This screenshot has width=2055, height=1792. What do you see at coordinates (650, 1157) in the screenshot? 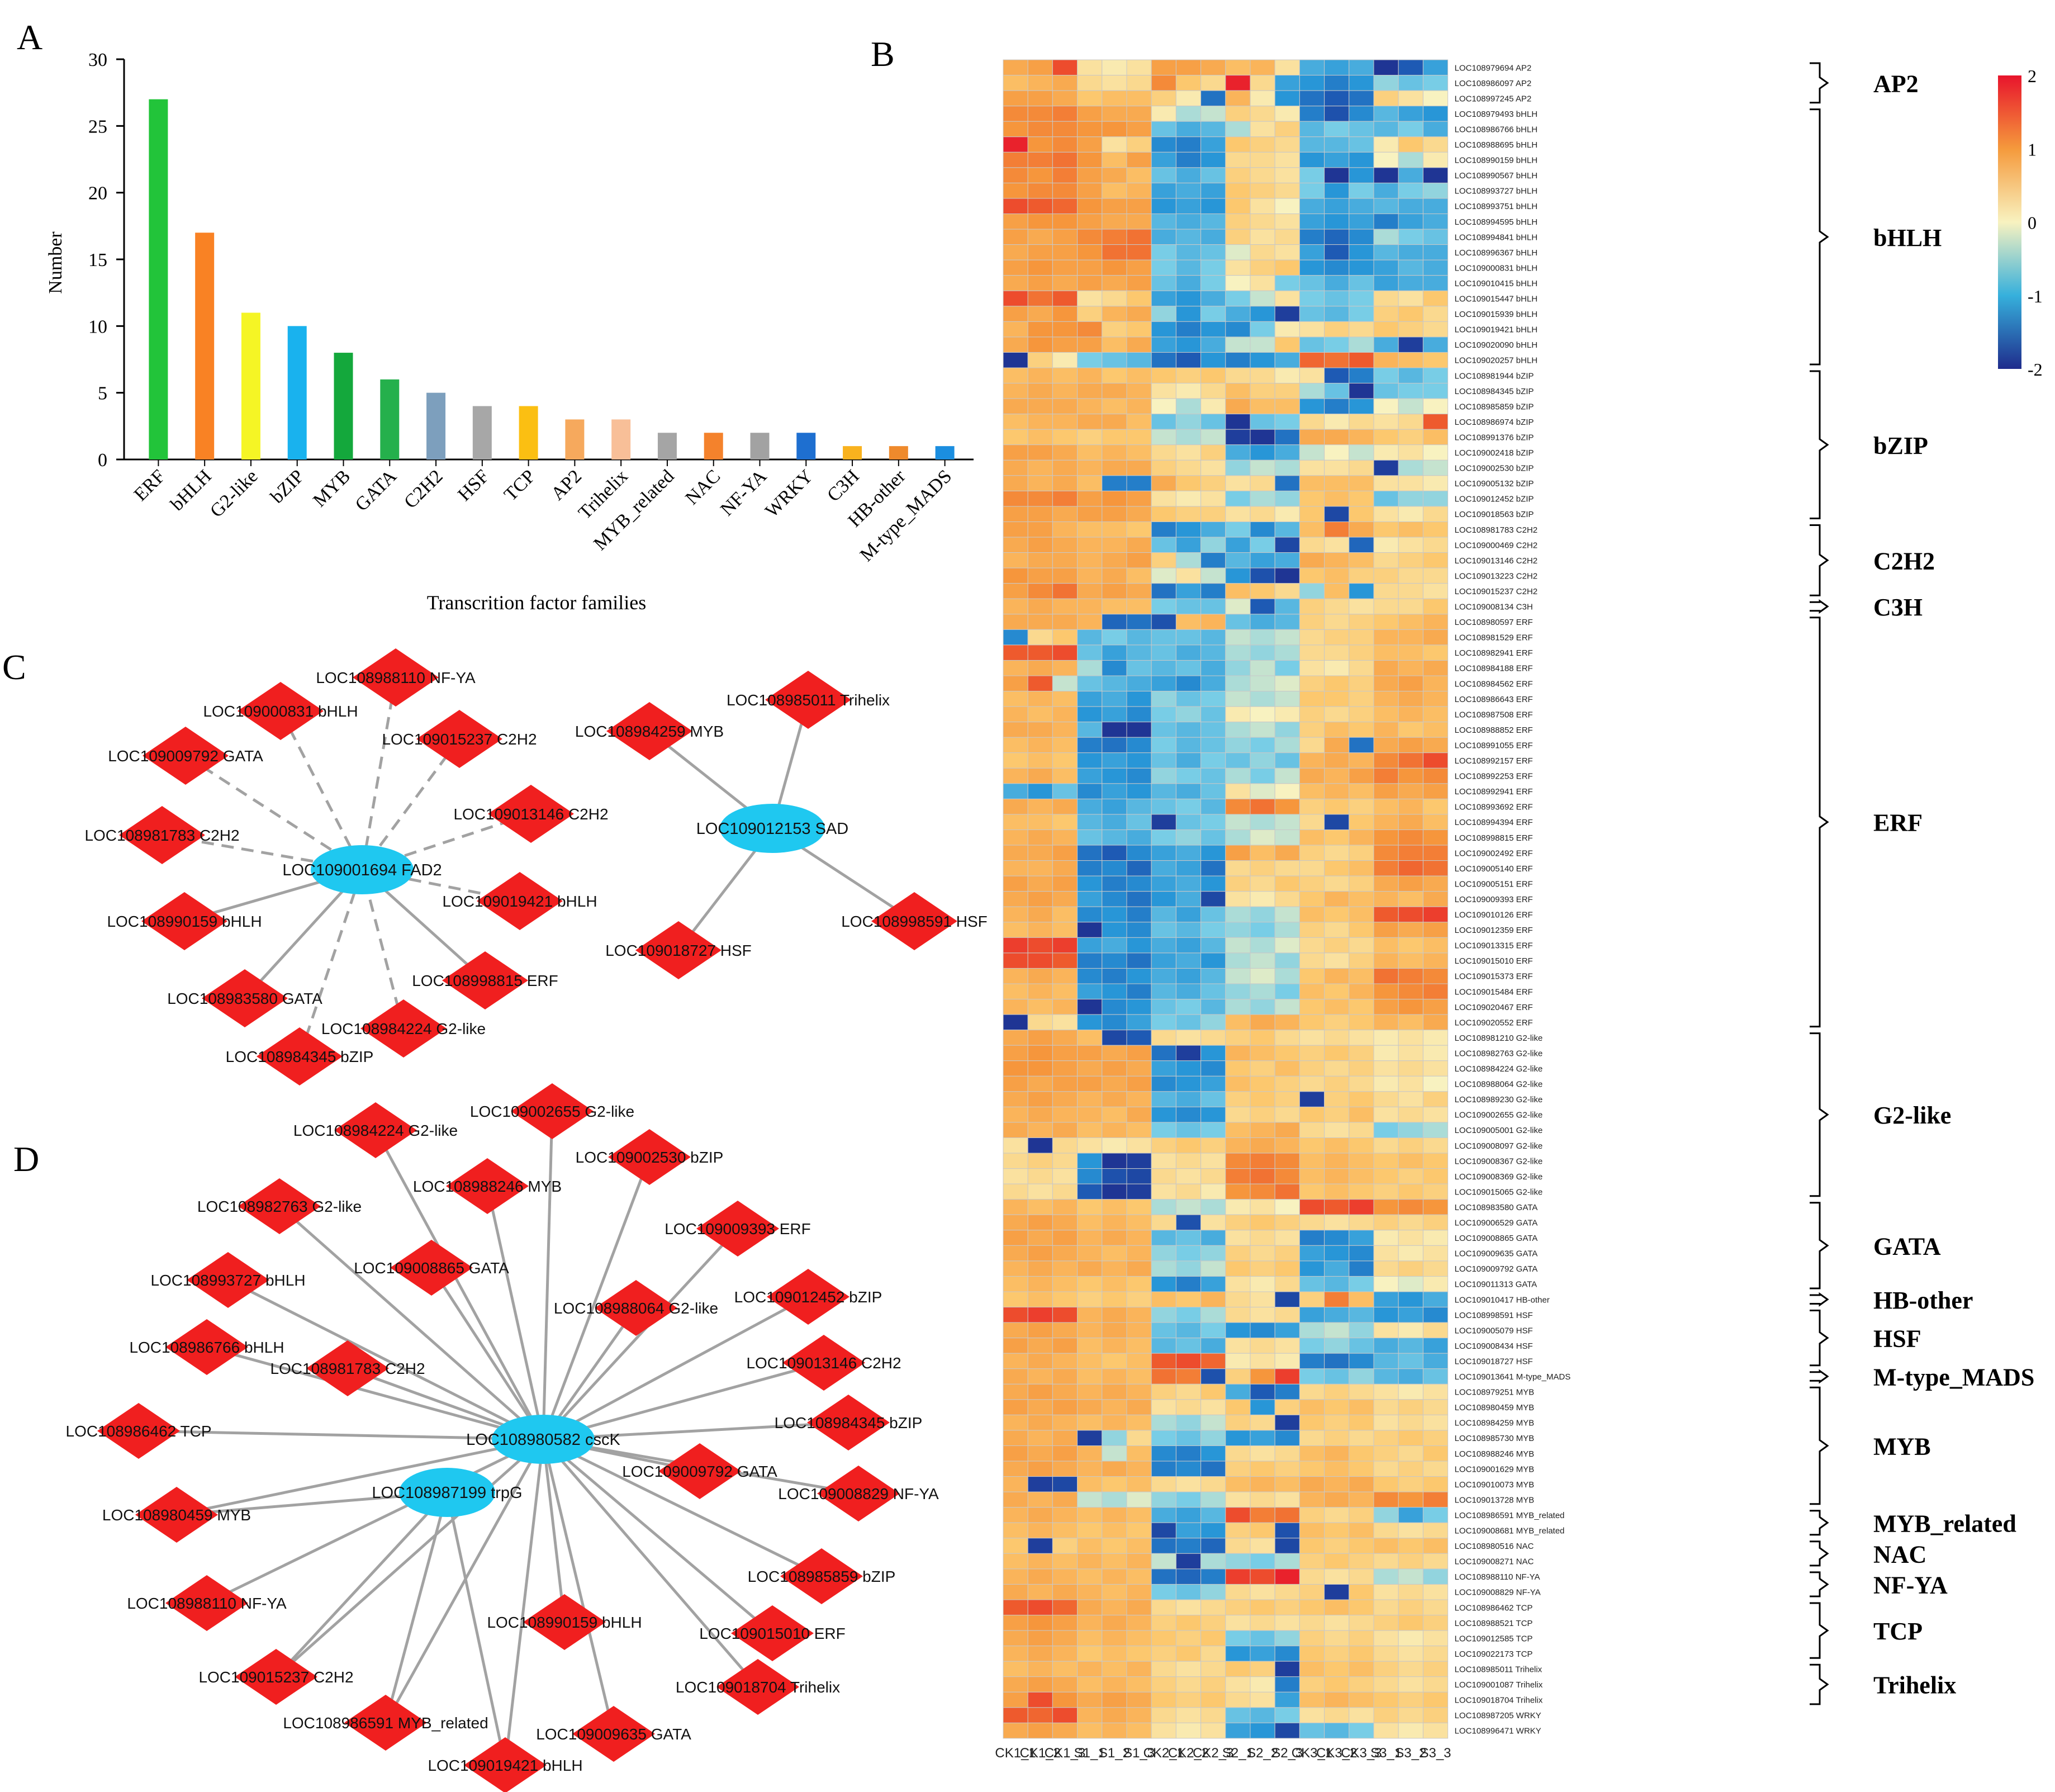
I see `tf-node-loc109002530-bzip: LOC109002530 bZIP` at bounding box center [650, 1157].